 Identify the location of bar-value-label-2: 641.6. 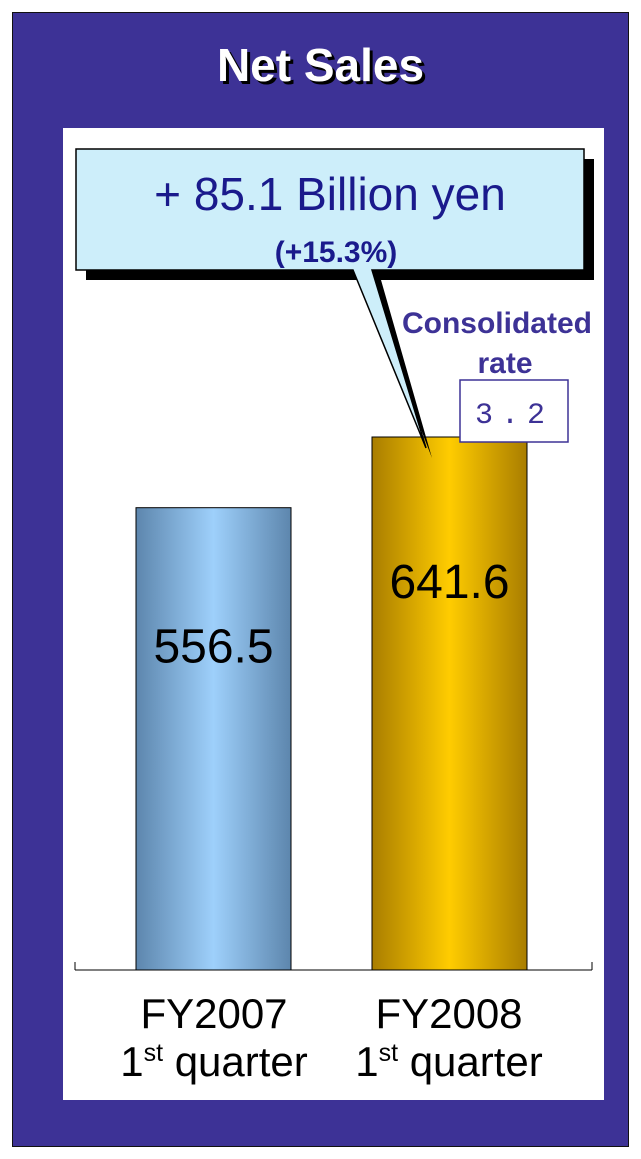
(449, 582).